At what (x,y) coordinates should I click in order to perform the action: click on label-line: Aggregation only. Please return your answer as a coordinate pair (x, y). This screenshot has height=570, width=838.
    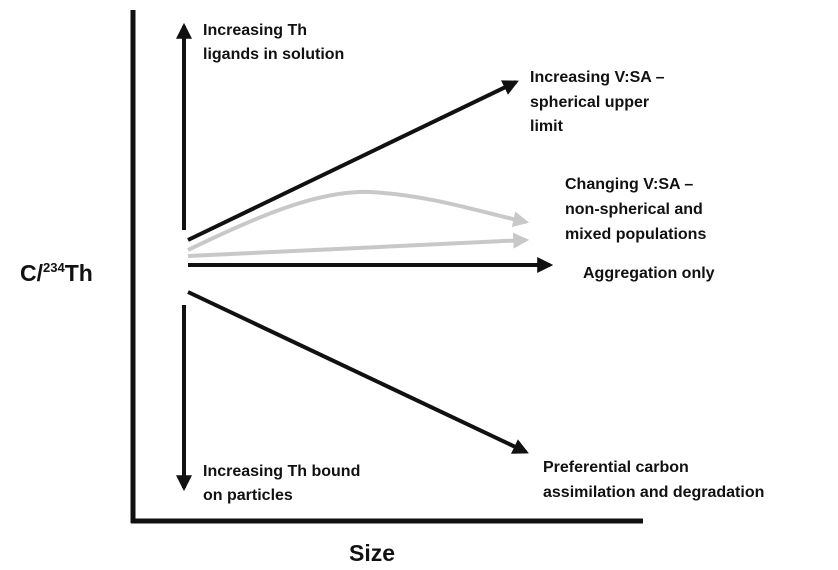
    Looking at the image, I should click on (649, 273).